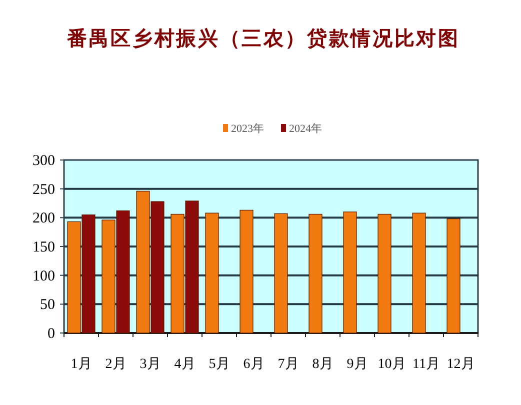  I want to click on x-tick-label: 4月, so click(185, 364).